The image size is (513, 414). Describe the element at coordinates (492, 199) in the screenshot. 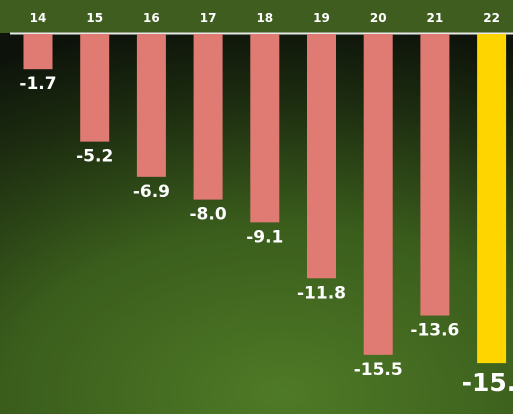

I see `bar-highlight` at that location.